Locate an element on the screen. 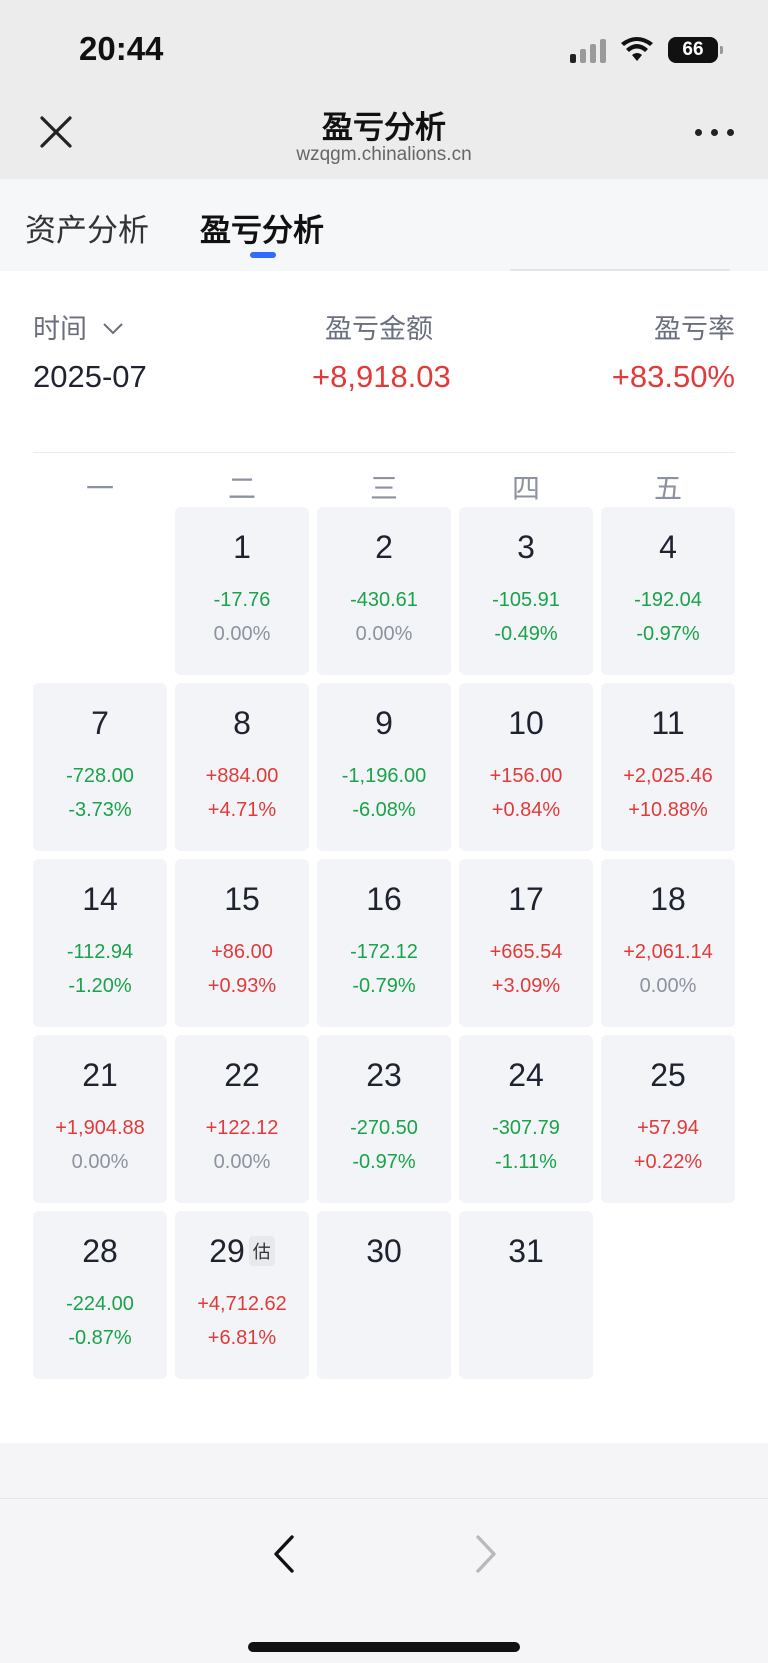 The image size is (768, 1663). day-profit-rate: -0.79% is located at coordinates (384, 986).